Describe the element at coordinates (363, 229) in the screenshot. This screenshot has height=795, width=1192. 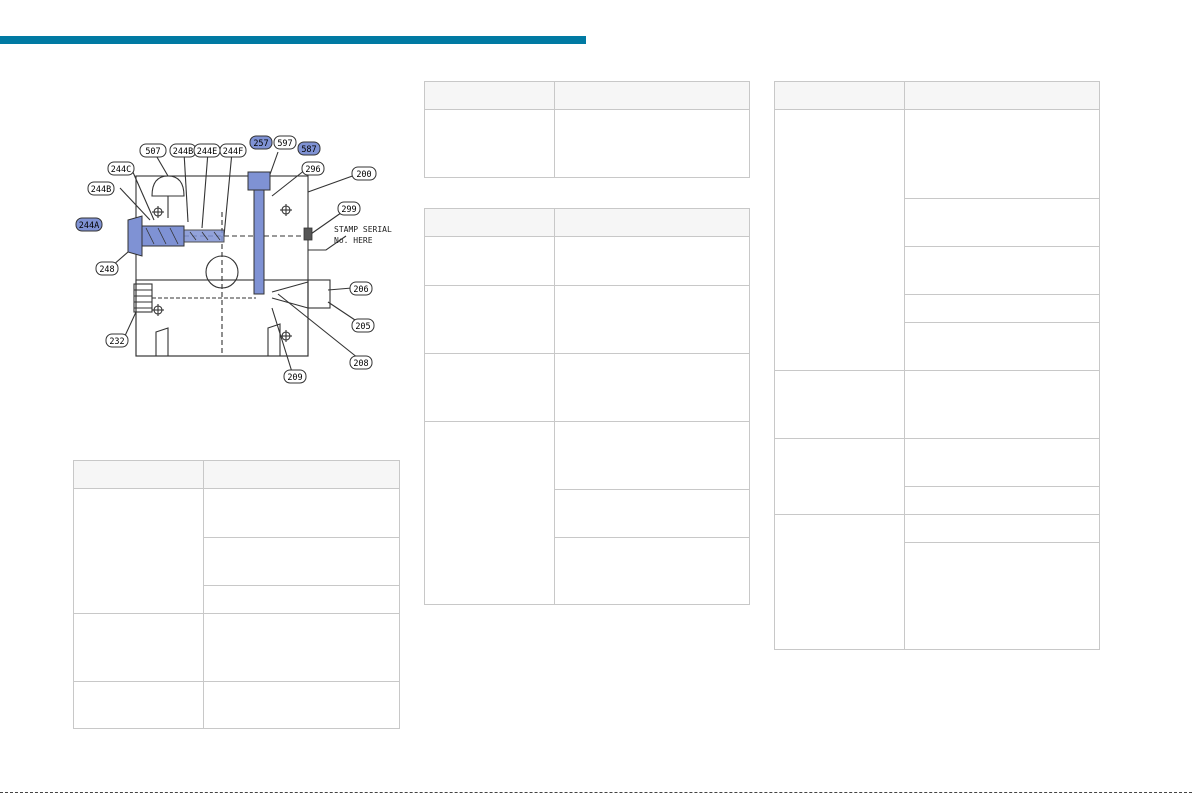
I see `svg-text: STAMP SERIAL` at that location.